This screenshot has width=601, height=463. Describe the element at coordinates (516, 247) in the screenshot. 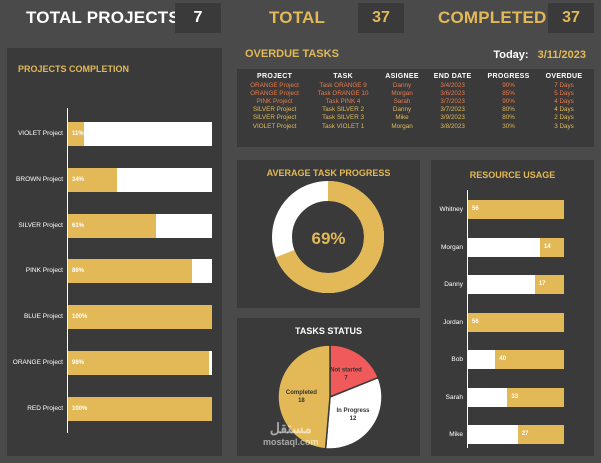

I see `resource-bar-track: 14` at that location.